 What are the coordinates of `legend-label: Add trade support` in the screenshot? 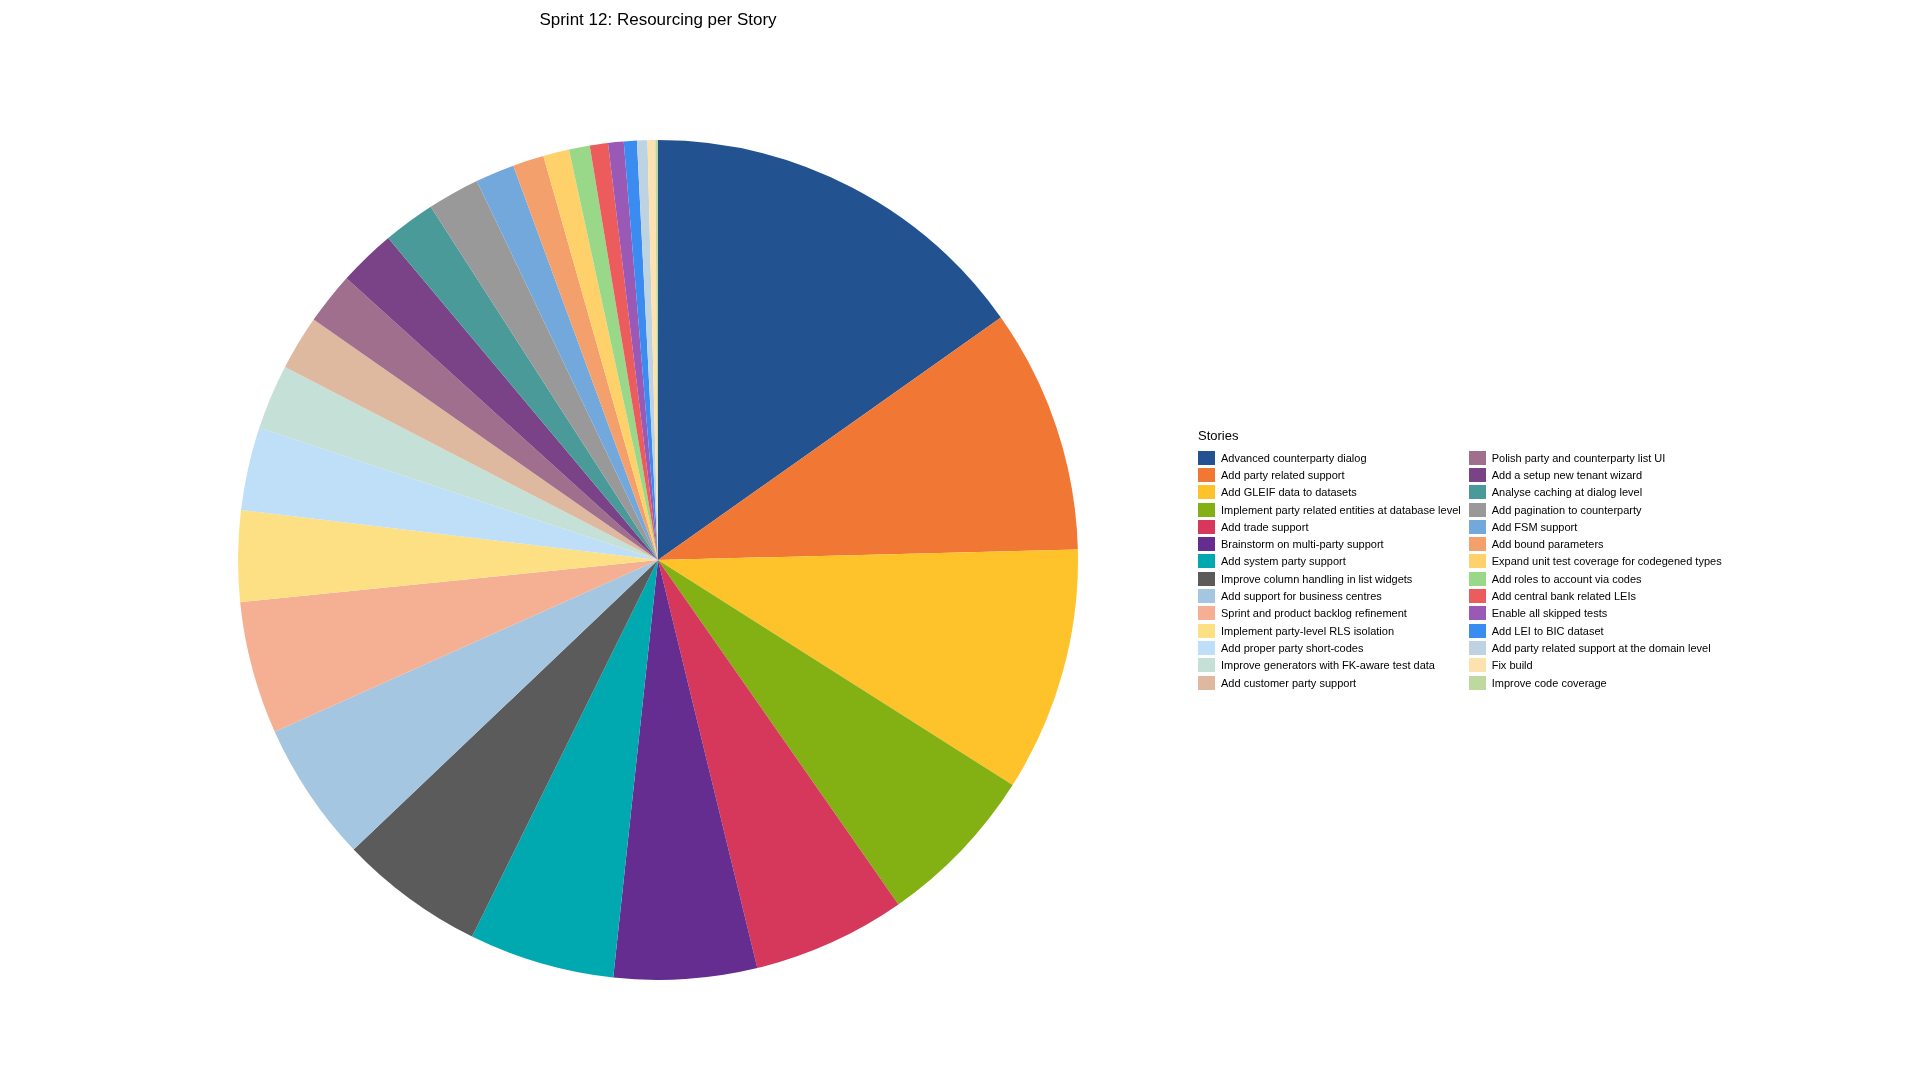 It's located at (1265, 526).